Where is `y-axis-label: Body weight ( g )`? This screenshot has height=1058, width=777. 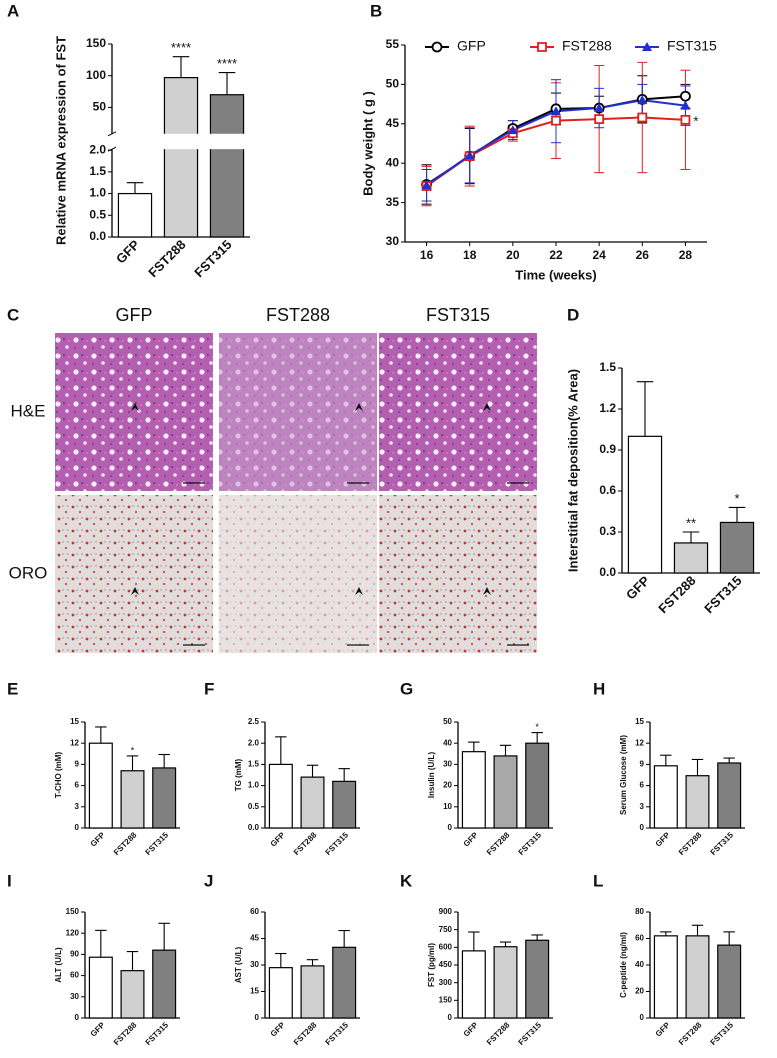
y-axis-label: Body weight ( g ) is located at coordinates (367, 143).